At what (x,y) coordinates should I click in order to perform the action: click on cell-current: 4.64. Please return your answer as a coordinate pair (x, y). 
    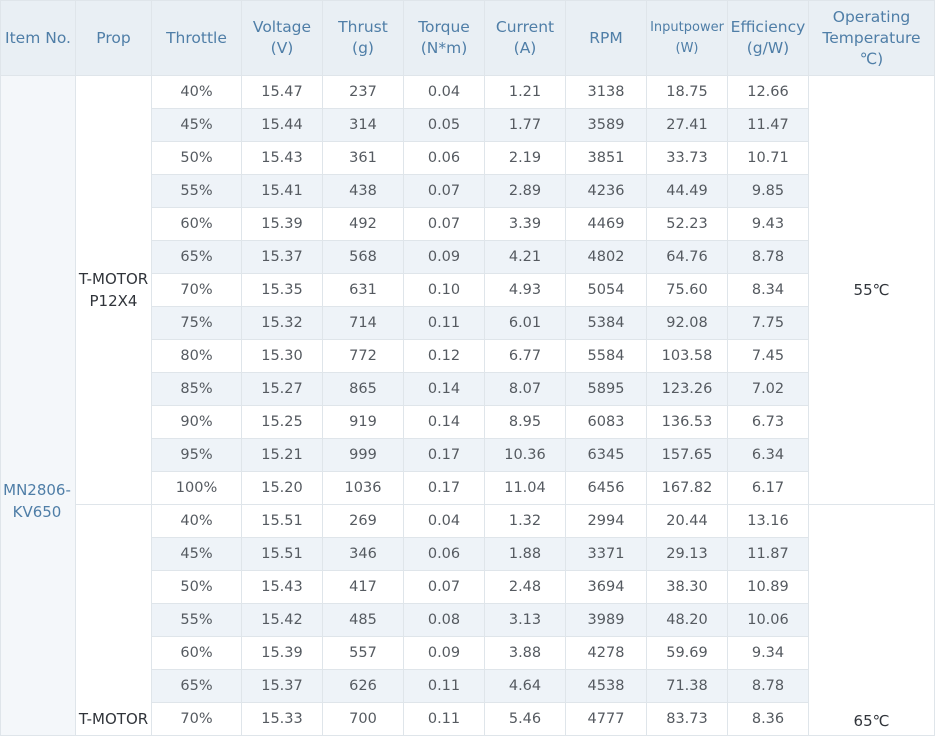
    Looking at the image, I should click on (525, 686).